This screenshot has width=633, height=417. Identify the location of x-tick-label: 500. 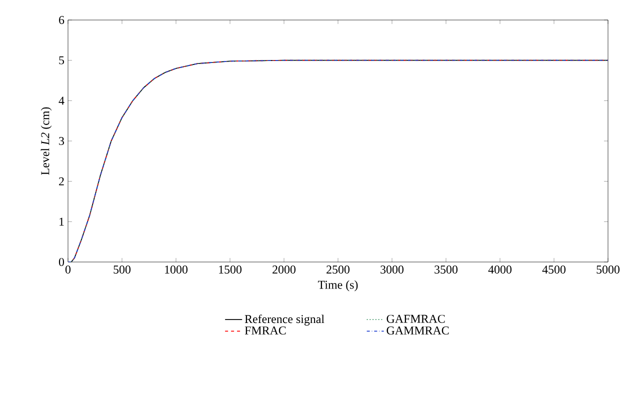
(122, 270).